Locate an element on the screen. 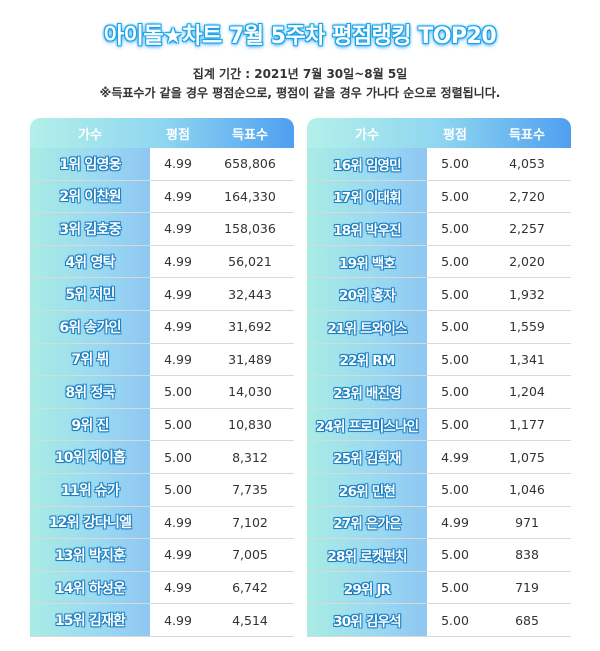 This screenshot has width=600, height=651. rank-singer-name: 17위 이대휘 is located at coordinates (367, 196).